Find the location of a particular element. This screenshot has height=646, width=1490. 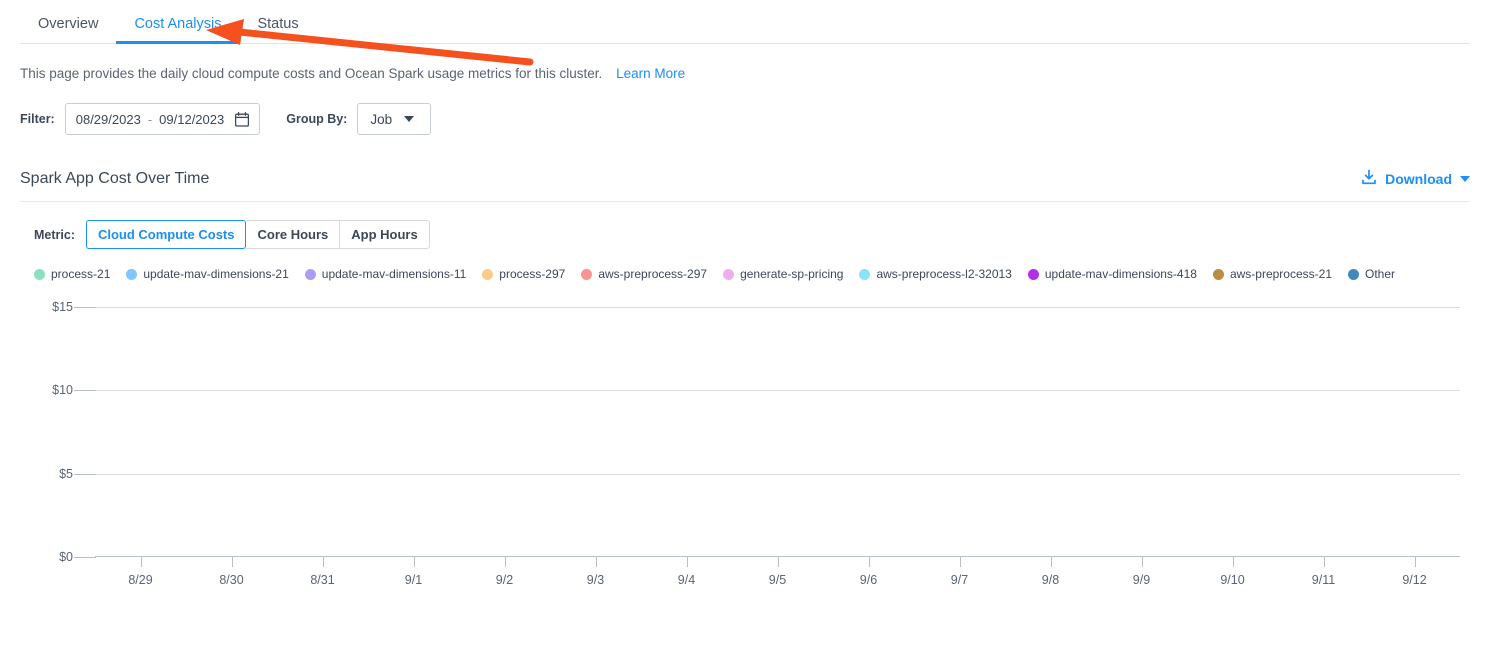

date-range-input: 08/29/2023 - 09/12/2023 is located at coordinates (162, 119).